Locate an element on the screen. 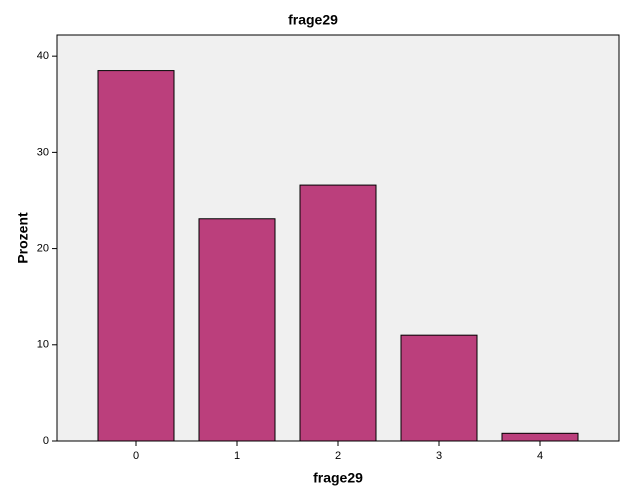 The image size is (626, 501). x-tick-label: 4 is located at coordinates (540, 456).